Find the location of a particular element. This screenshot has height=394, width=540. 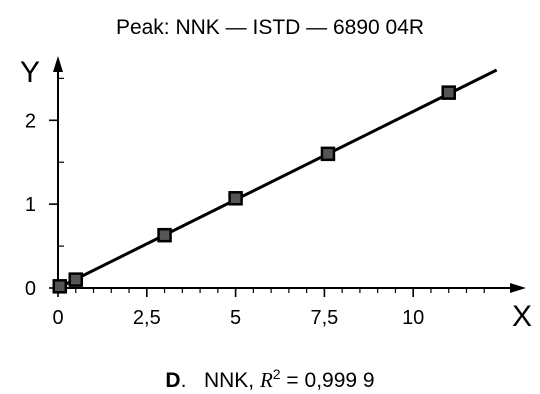

x-tick-label: 2,5 is located at coordinates (147, 318).